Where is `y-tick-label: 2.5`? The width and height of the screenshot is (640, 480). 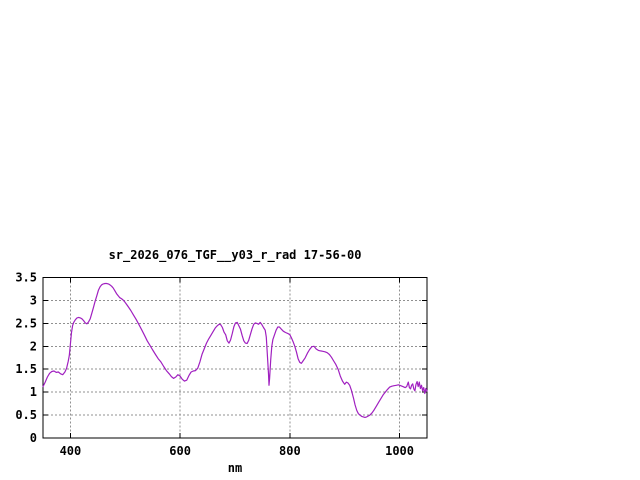 y-tick-label: 2.5 is located at coordinates (26, 323).